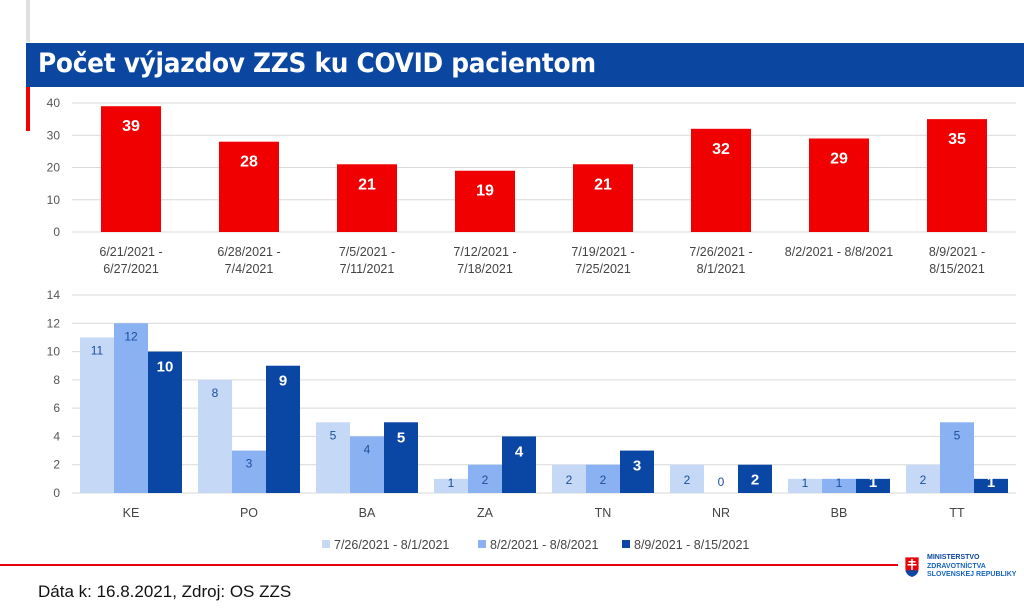 This screenshot has height=610, width=1024. What do you see at coordinates (602, 252) in the screenshot?
I see `x-tick-label: 7/19/2021 -` at bounding box center [602, 252].